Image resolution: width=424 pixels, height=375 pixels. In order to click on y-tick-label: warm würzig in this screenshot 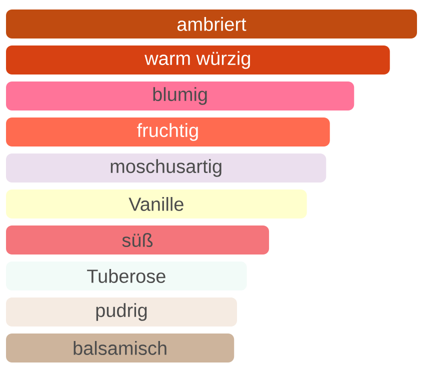, I will do `click(197, 60)`.